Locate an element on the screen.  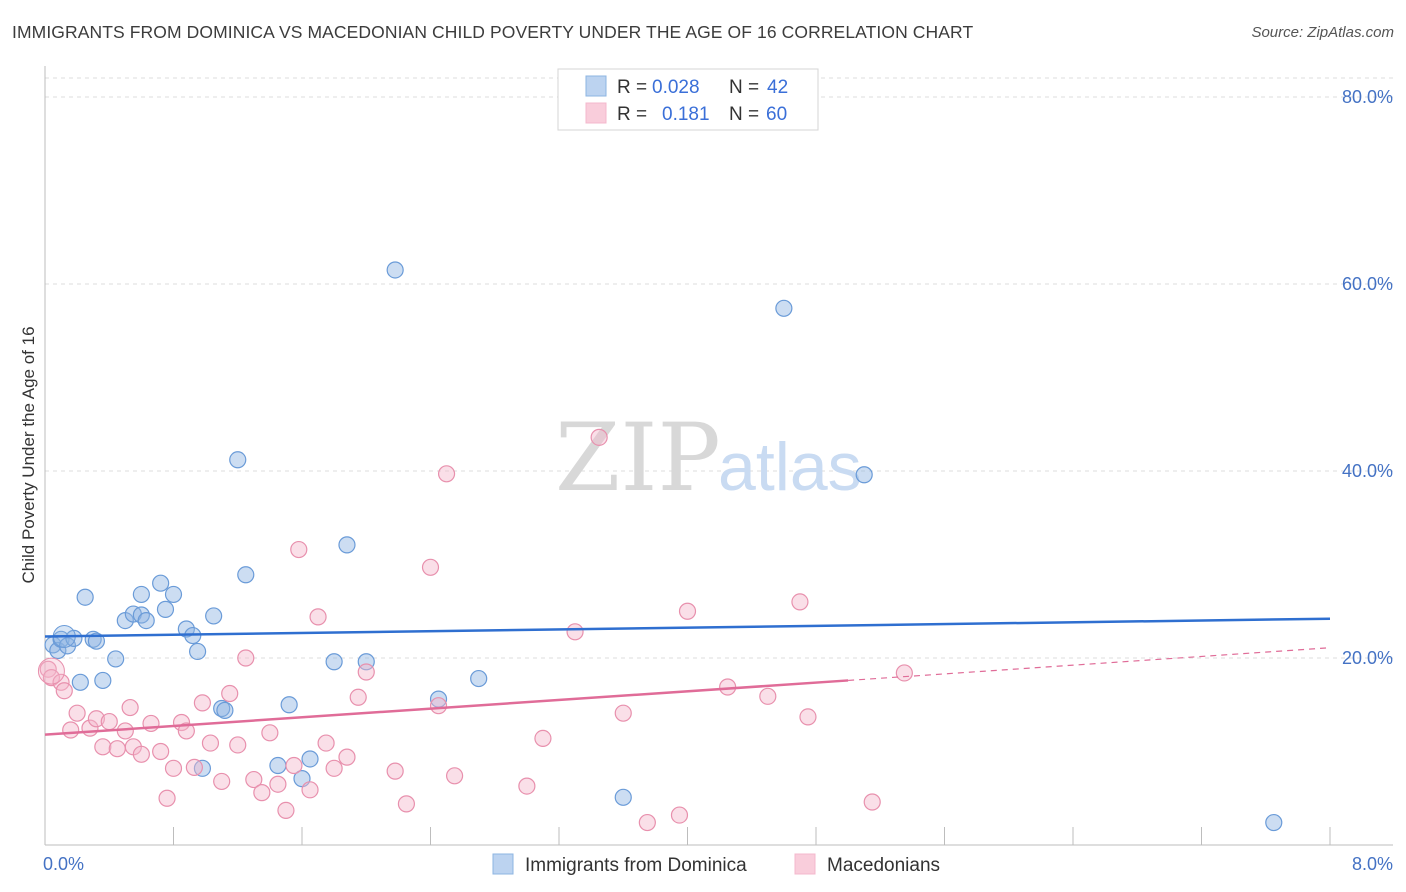
source-credit: Source: ZipAtlas.com is located at coordinates (1322, 32).